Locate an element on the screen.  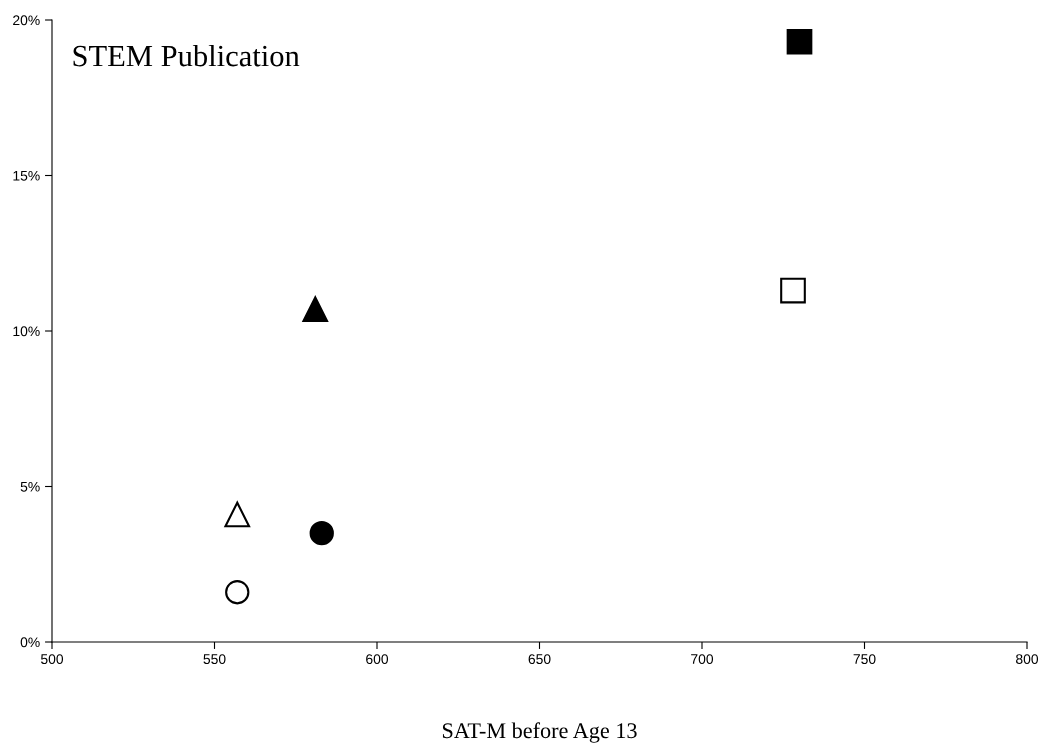
x-tick-label: 600 is located at coordinates (377, 659).